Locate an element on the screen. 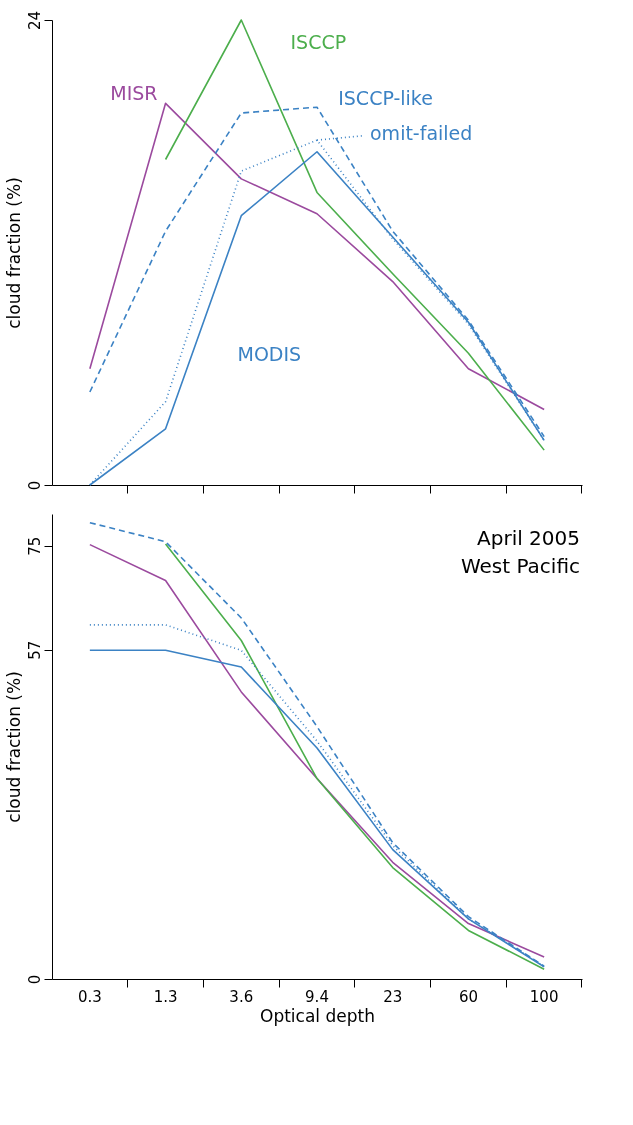 The height and width of the screenshot is (1125, 633). x-axis-title: Optical depth is located at coordinates (317, 1015).